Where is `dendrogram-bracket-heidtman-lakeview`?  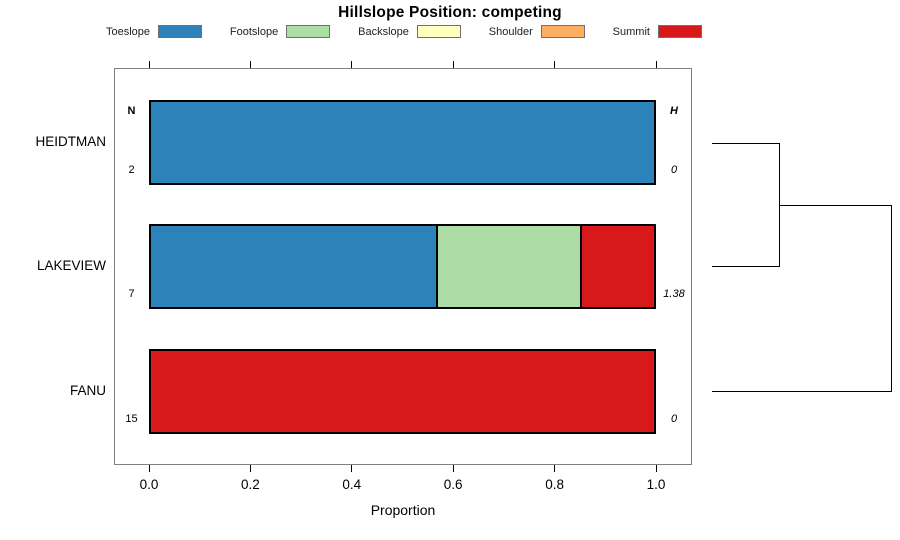 dendrogram-bracket-heidtman-lakeview is located at coordinates (746, 205).